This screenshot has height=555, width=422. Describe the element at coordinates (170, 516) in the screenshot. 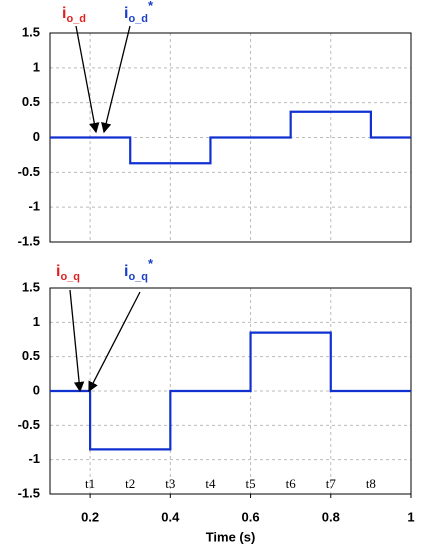

I see `x-tick-label: 0.4` at that location.